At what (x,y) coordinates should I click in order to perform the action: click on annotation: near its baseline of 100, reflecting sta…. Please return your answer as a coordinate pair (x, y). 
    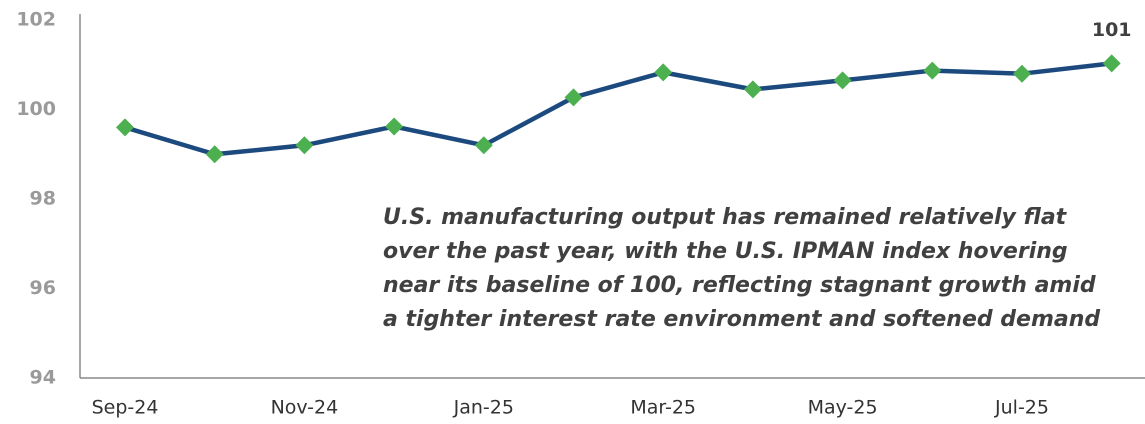
    Looking at the image, I should click on (739, 285).